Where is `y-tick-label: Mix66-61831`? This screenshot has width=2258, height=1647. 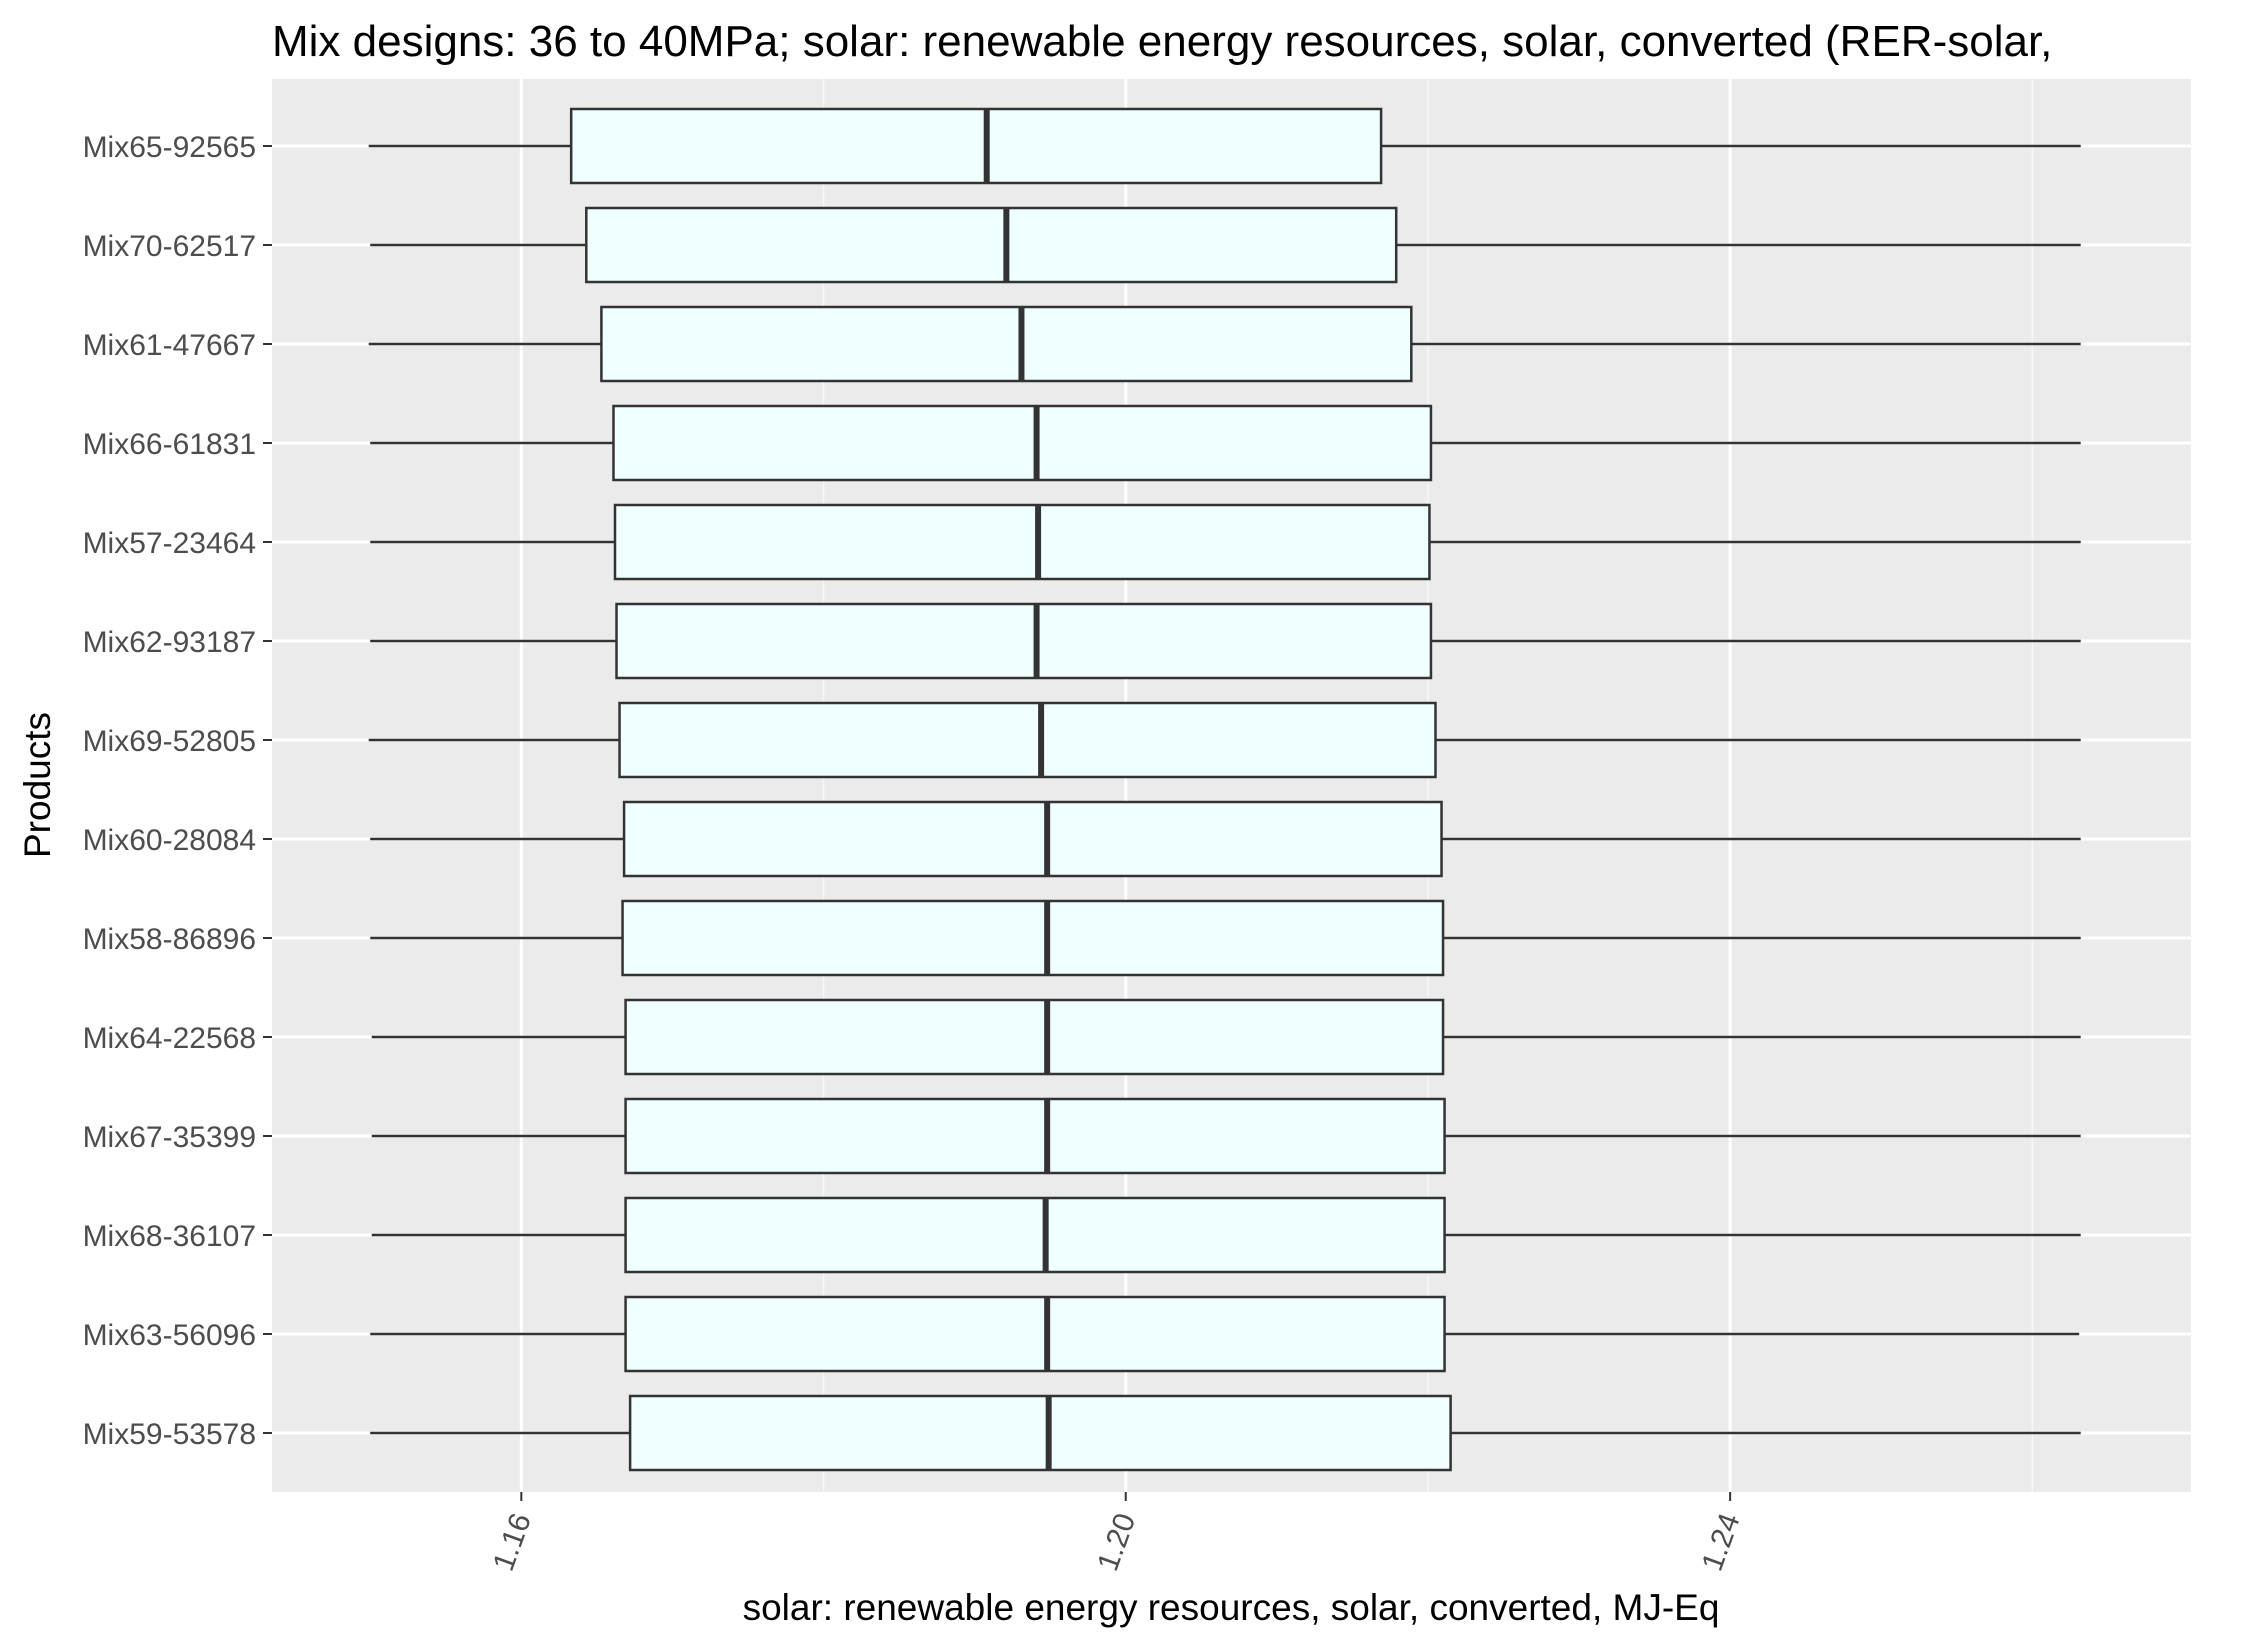 y-tick-label: Mix66-61831 is located at coordinates (169, 444).